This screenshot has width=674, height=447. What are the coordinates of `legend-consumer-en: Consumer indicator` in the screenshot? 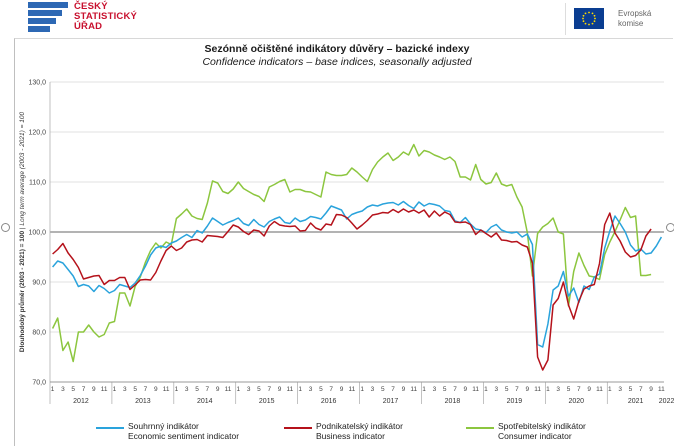 It's located at (535, 436).